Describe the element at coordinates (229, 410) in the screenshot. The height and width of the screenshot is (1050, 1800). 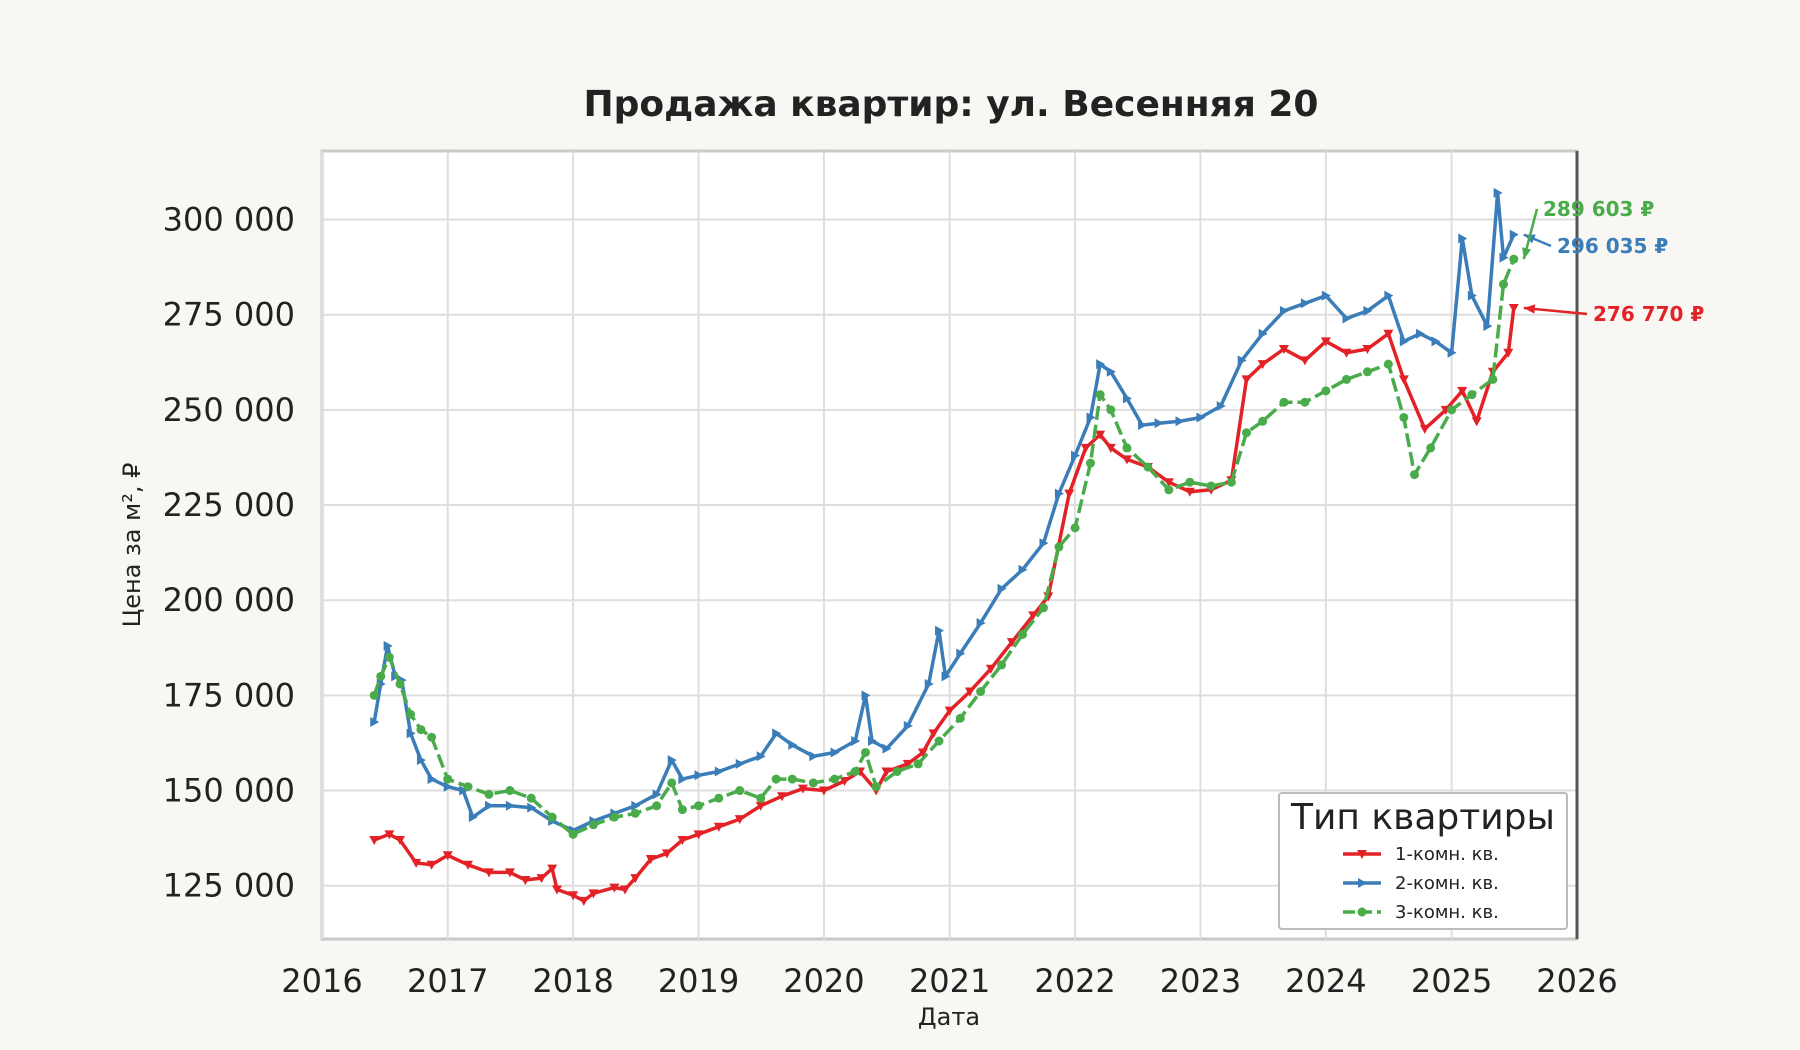
I see `y-tick-label: 250 000` at that location.